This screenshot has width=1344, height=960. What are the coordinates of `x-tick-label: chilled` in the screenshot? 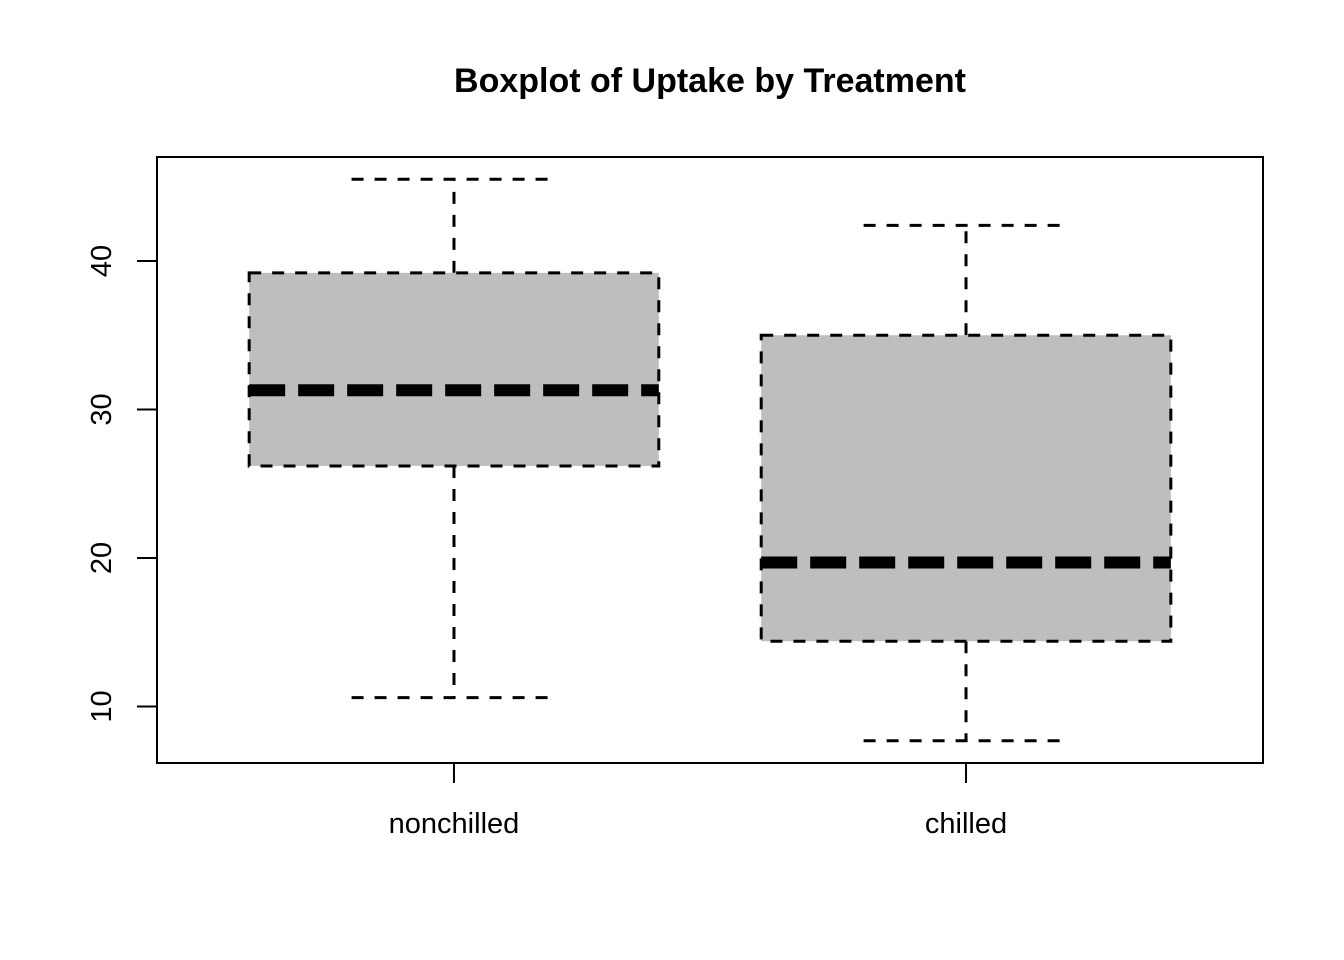 It's located at (966, 824).